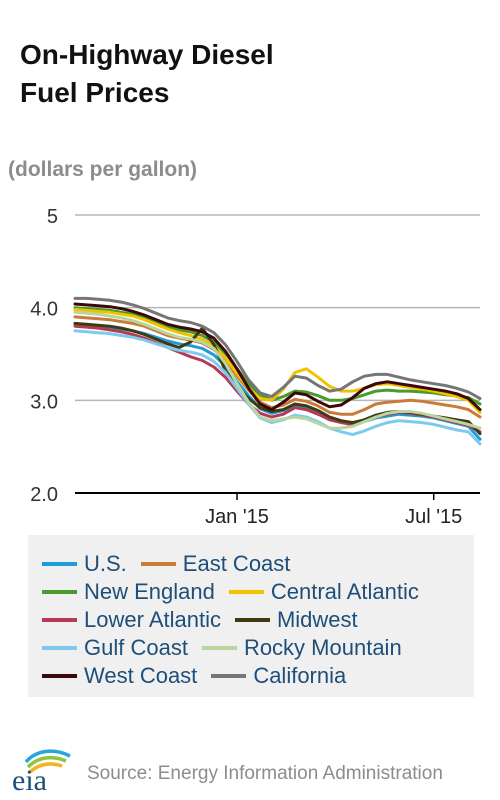  I want to click on legend-item: New England, so click(128, 592).